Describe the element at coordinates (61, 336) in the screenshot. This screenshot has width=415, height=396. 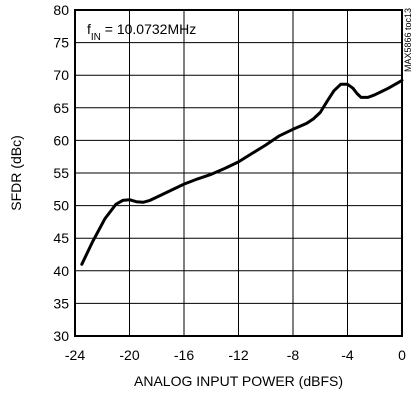
I see `y-tick-label: 30` at that location.